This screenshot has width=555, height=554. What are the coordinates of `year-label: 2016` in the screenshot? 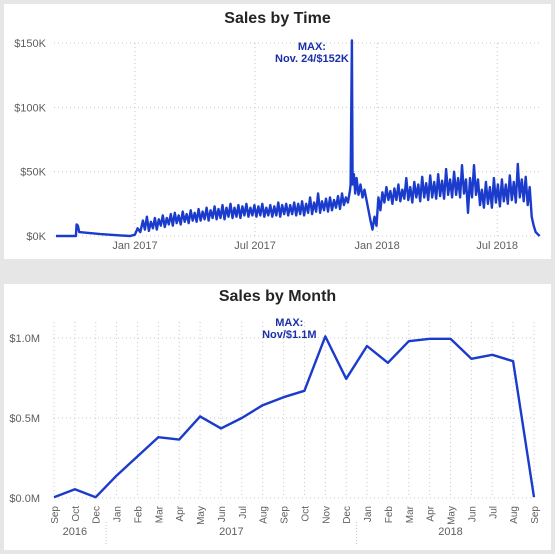 It's located at (75, 532).